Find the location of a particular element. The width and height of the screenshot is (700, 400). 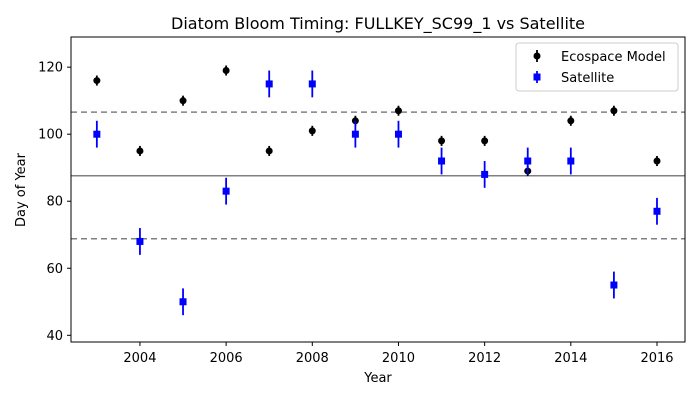

y-tick-label: 80 is located at coordinates (54, 202).